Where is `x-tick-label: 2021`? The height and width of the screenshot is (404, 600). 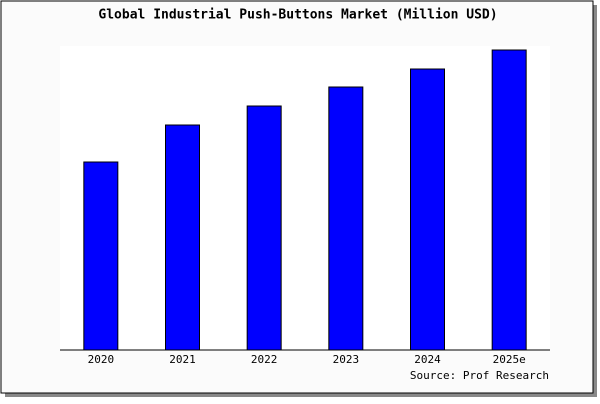 x-tick-label: 2021 is located at coordinates (182, 359).